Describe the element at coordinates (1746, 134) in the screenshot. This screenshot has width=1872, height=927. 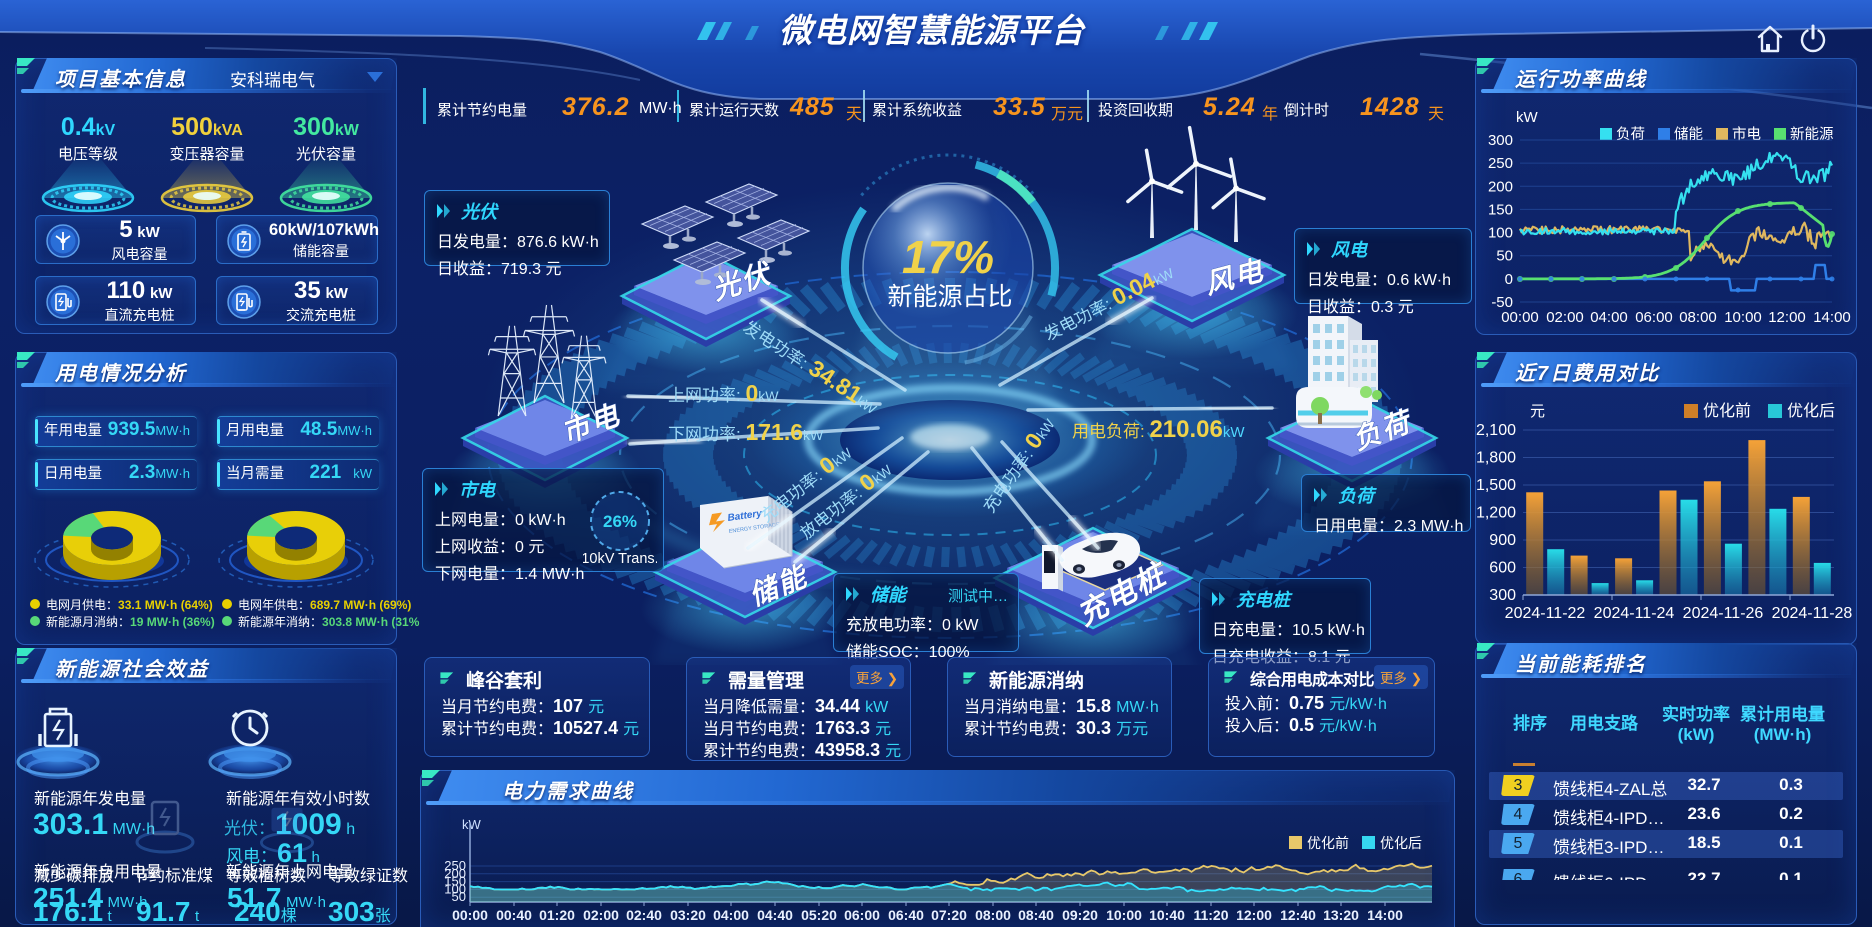
I see `svg-text: 市电` at that location.